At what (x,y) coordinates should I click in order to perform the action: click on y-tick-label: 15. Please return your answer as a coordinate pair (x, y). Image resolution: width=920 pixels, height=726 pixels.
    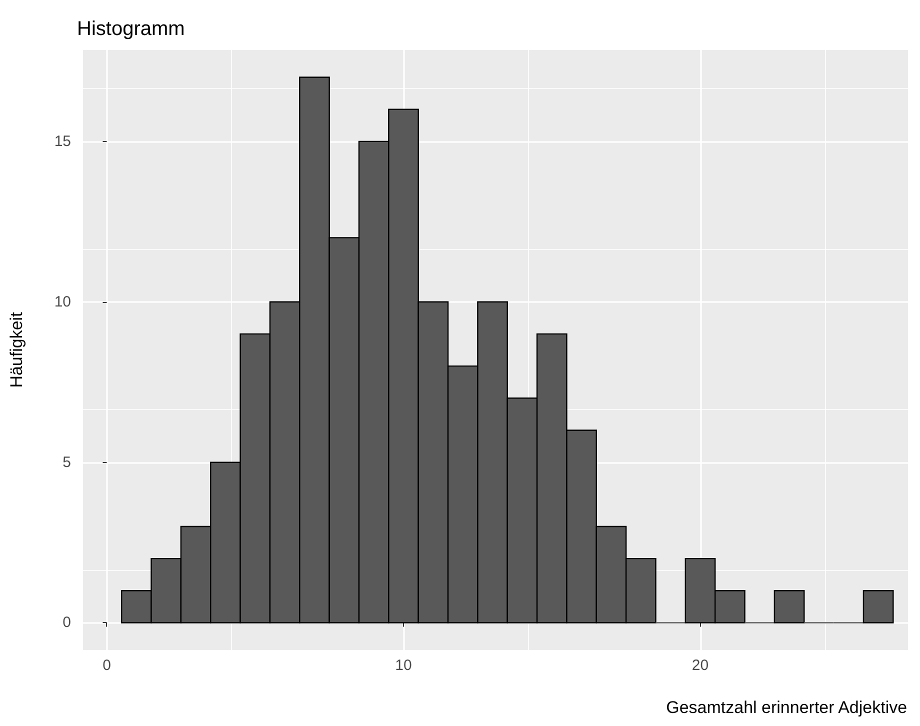
    Looking at the image, I should click on (62, 141).